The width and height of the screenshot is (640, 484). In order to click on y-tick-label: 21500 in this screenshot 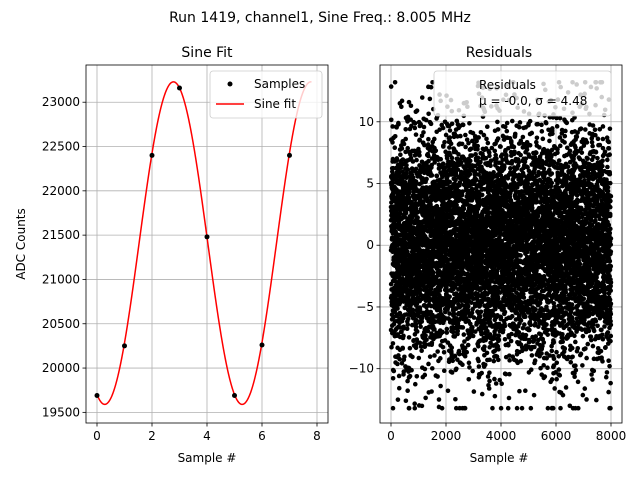, I will do `click(61, 235)`.